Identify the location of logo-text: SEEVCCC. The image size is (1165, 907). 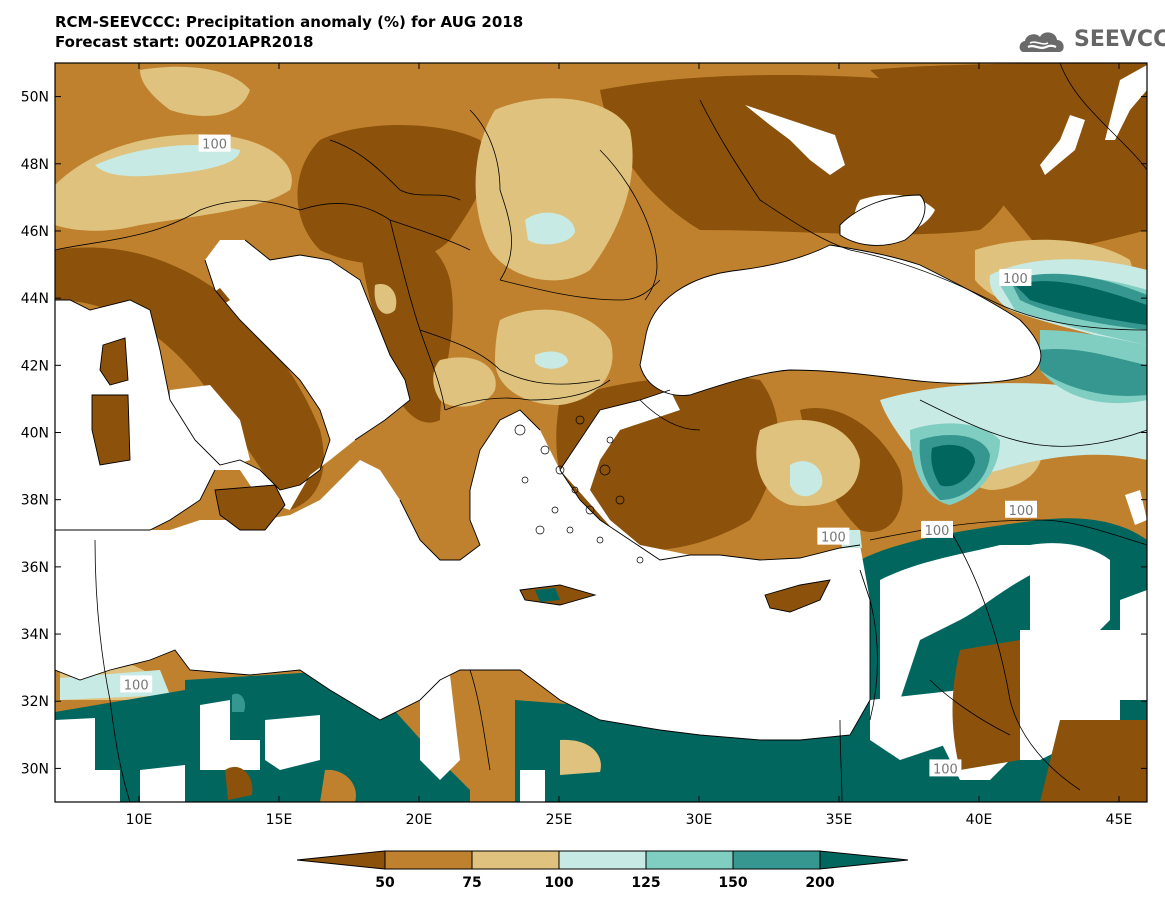
(1119, 39).